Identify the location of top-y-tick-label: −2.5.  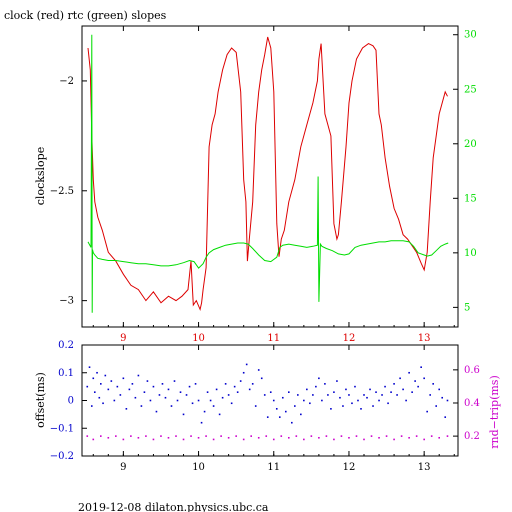
(62, 191).